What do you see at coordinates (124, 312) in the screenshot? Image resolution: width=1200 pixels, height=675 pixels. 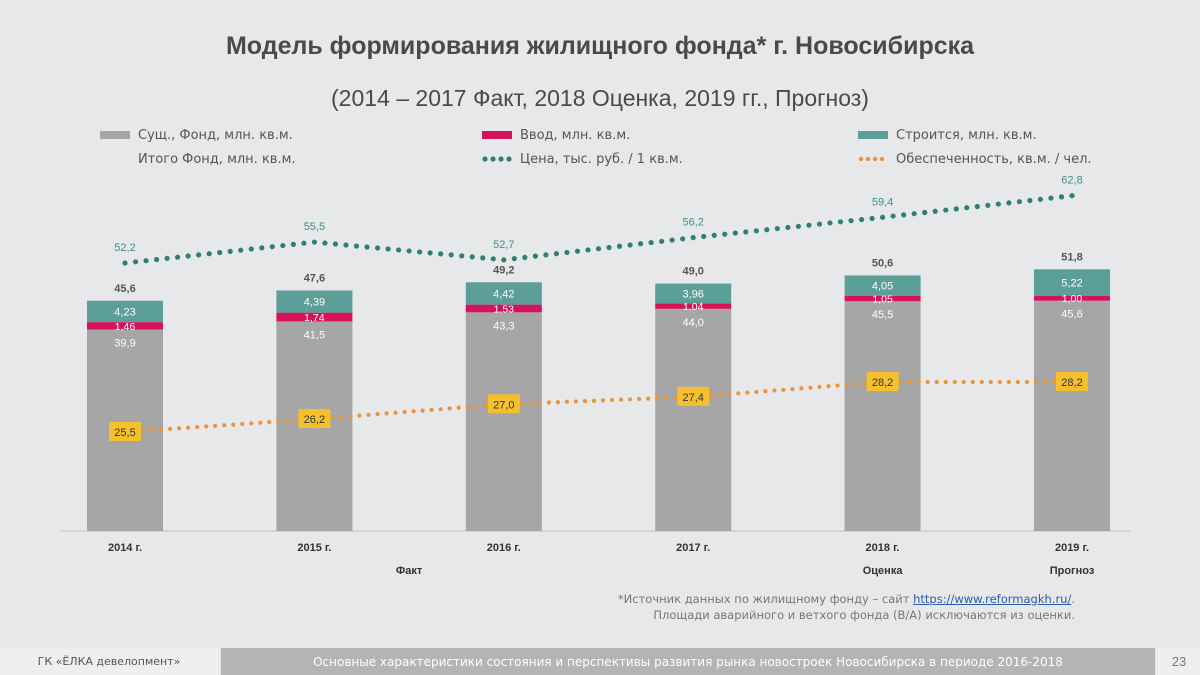 I see `label-under-construction: 4,23` at bounding box center [124, 312].